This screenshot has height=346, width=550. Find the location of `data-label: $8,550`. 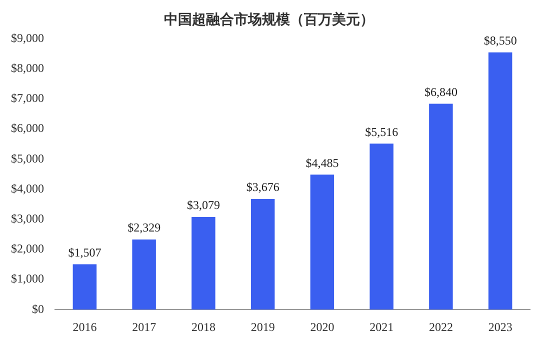

data-label: $8,550 is located at coordinates (500, 40).